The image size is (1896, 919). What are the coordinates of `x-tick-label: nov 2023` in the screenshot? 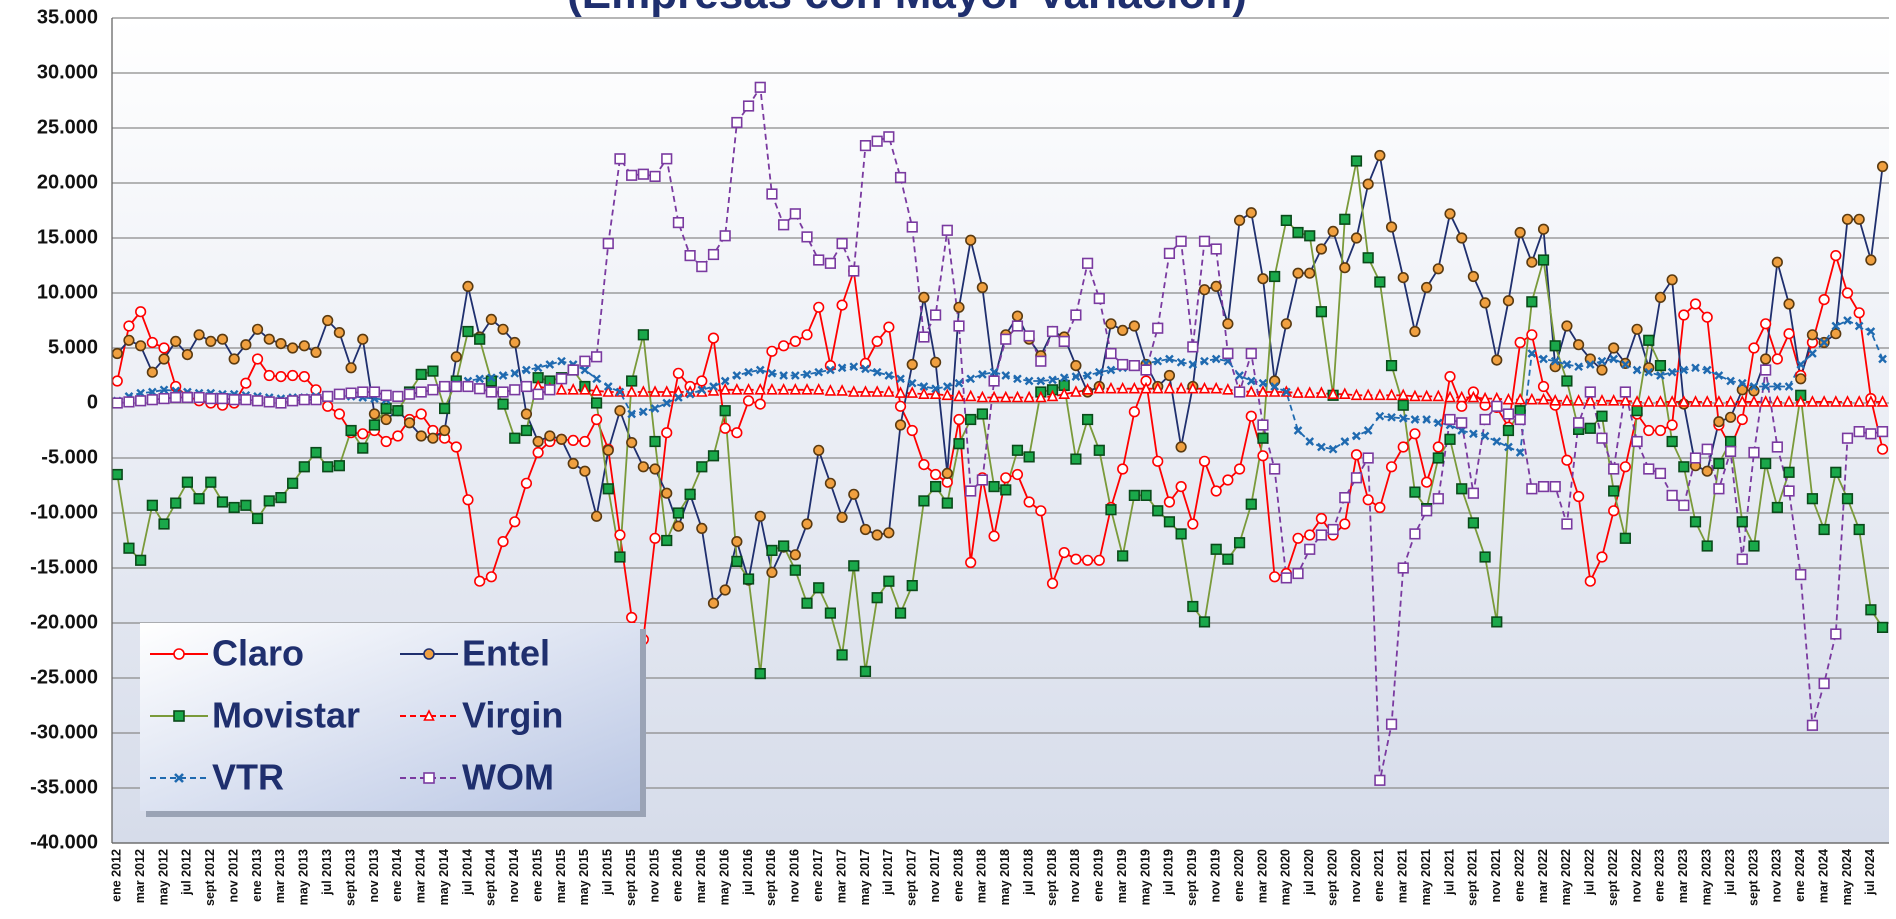 It's located at (1777, 876).